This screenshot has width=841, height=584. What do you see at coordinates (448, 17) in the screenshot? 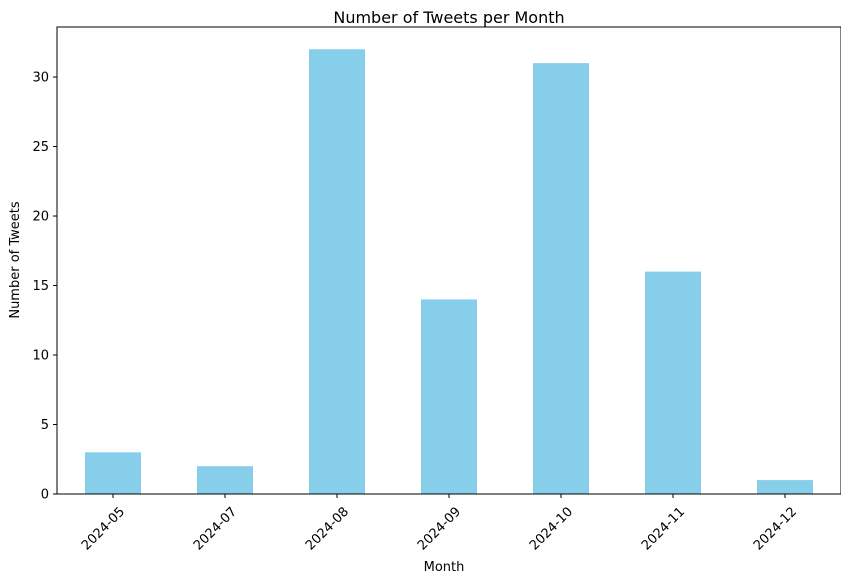
I see `chart-title: Number of Tweets per Month` at bounding box center [448, 17].